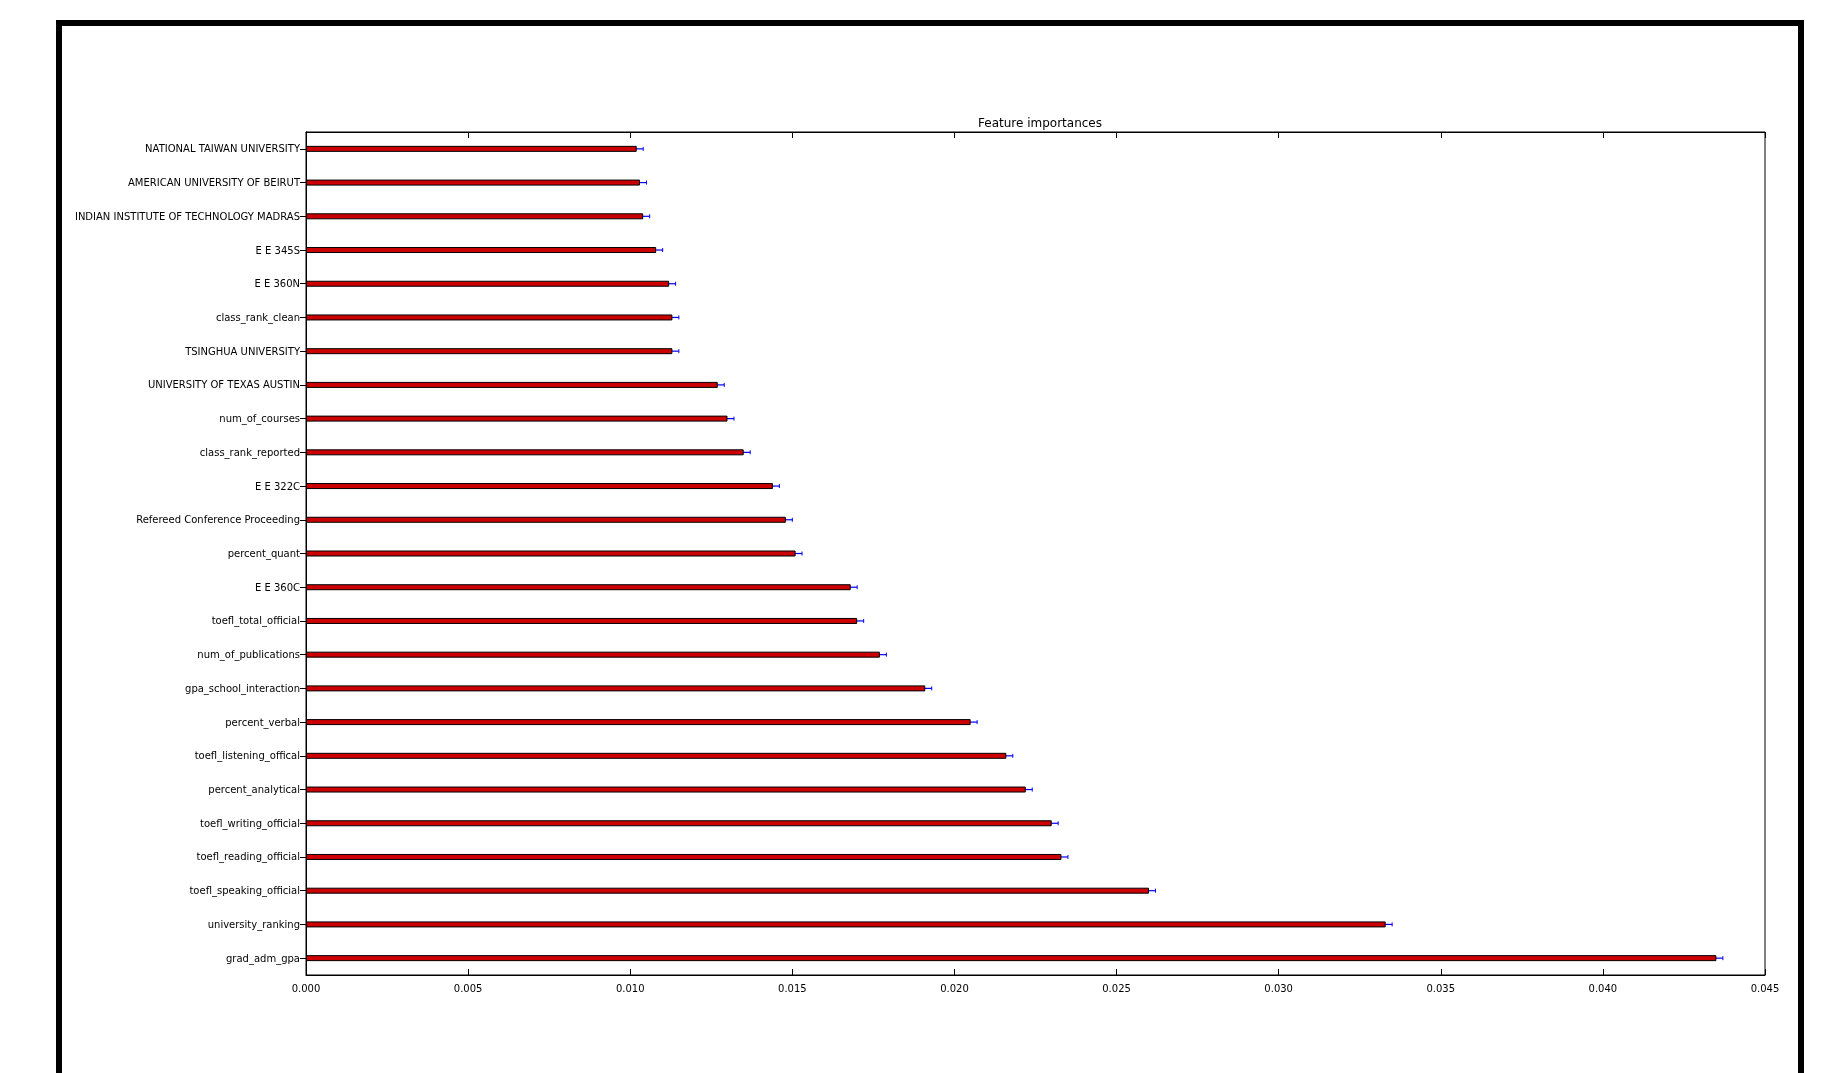 The width and height of the screenshot is (1836, 1073). Describe the element at coordinates (187, 216) in the screenshot. I see `y-tick-label: INDIAN INSTITUTE OF TECHNOLOGY MADRAS` at that location.